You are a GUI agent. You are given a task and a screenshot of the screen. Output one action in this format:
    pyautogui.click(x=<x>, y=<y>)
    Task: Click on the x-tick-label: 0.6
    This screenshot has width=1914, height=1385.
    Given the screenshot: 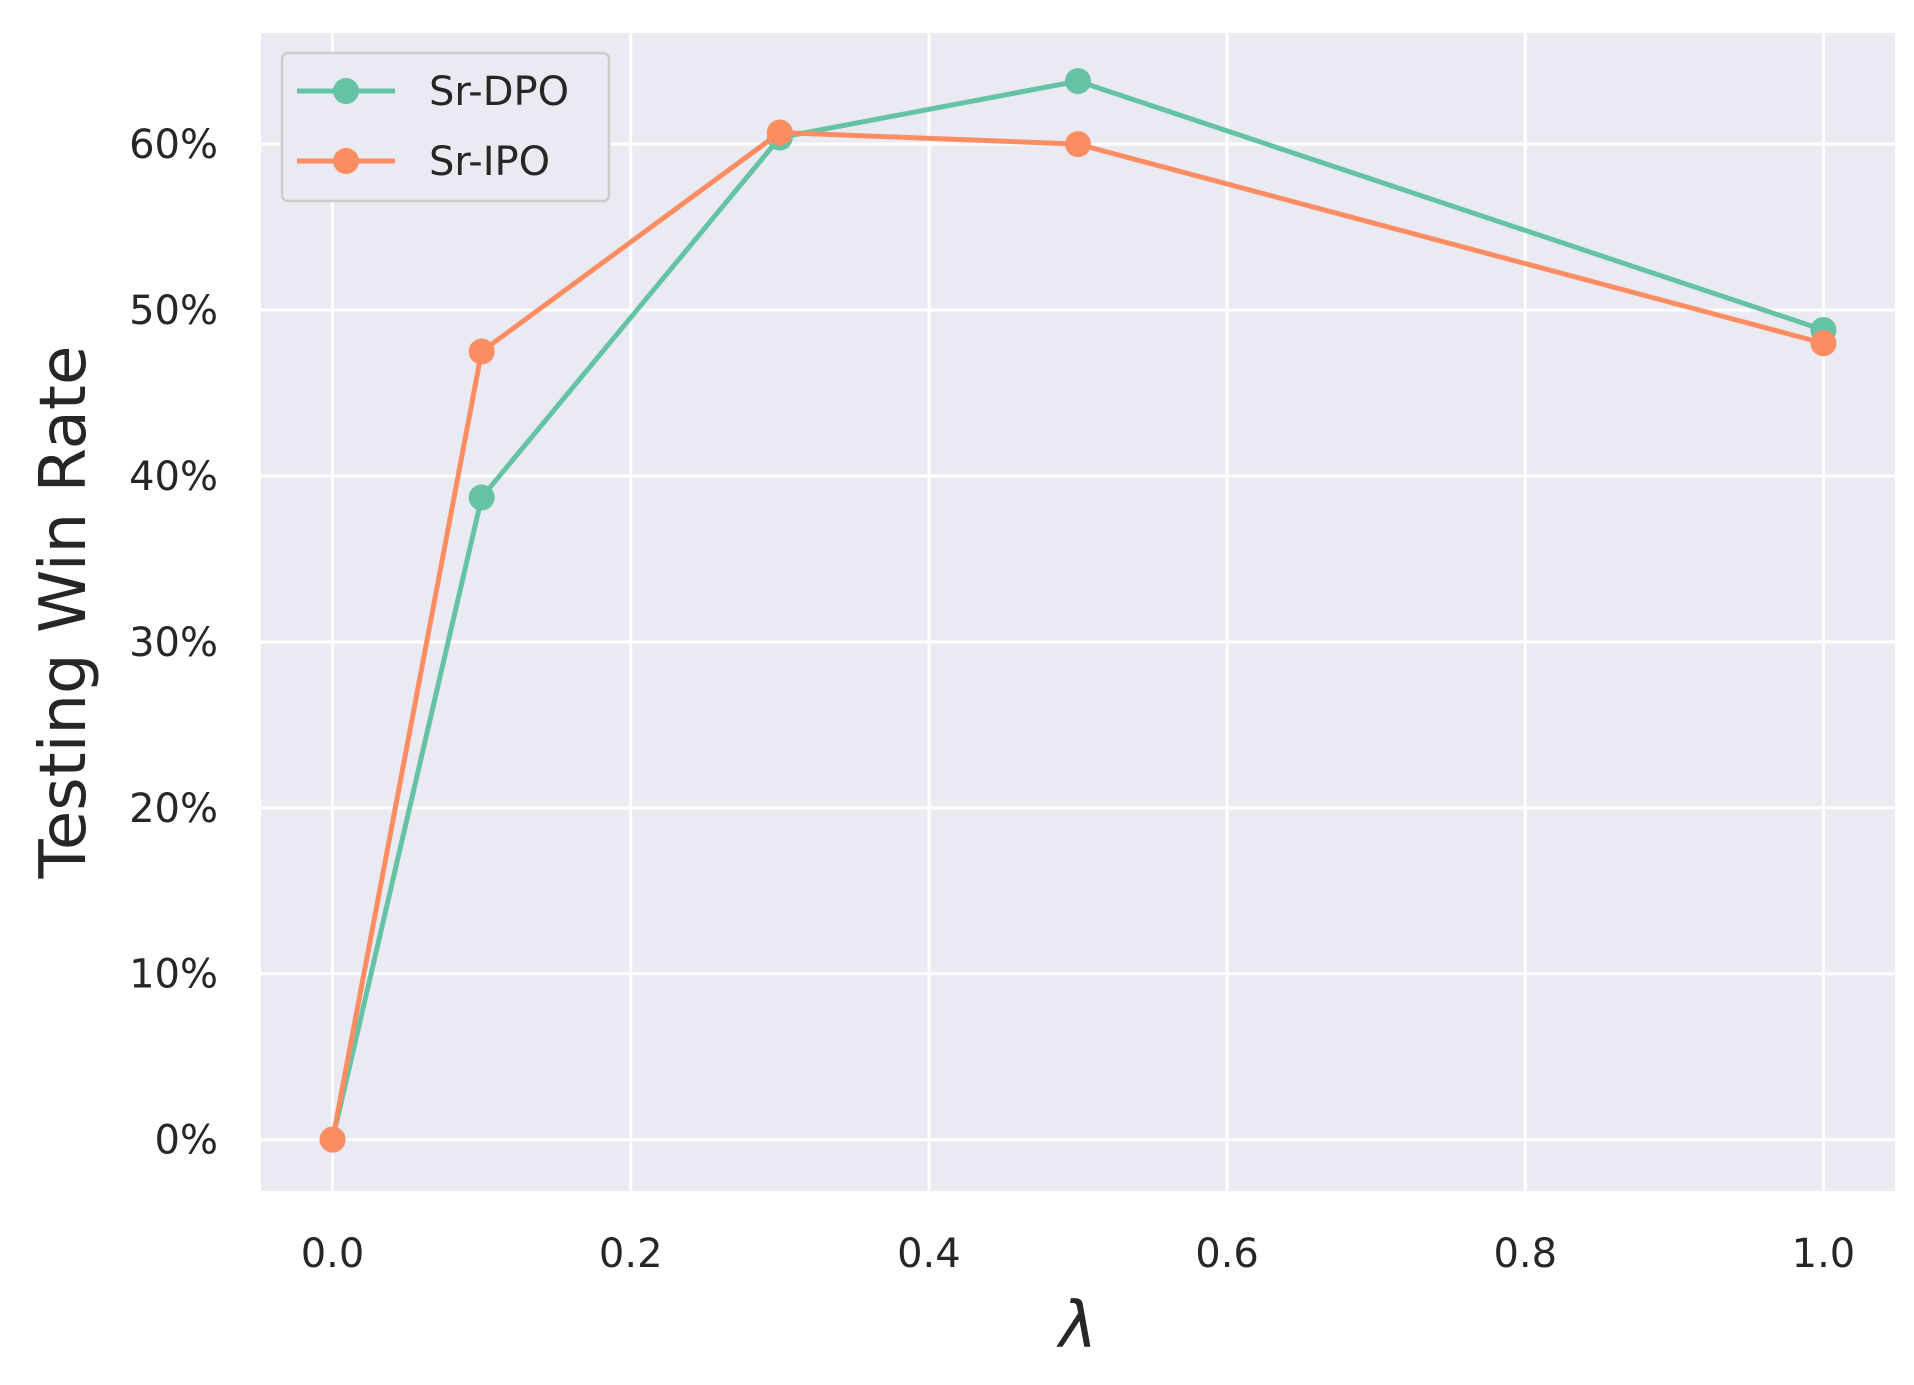 What is the action you would take?
    pyautogui.click(x=1227, y=1254)
    